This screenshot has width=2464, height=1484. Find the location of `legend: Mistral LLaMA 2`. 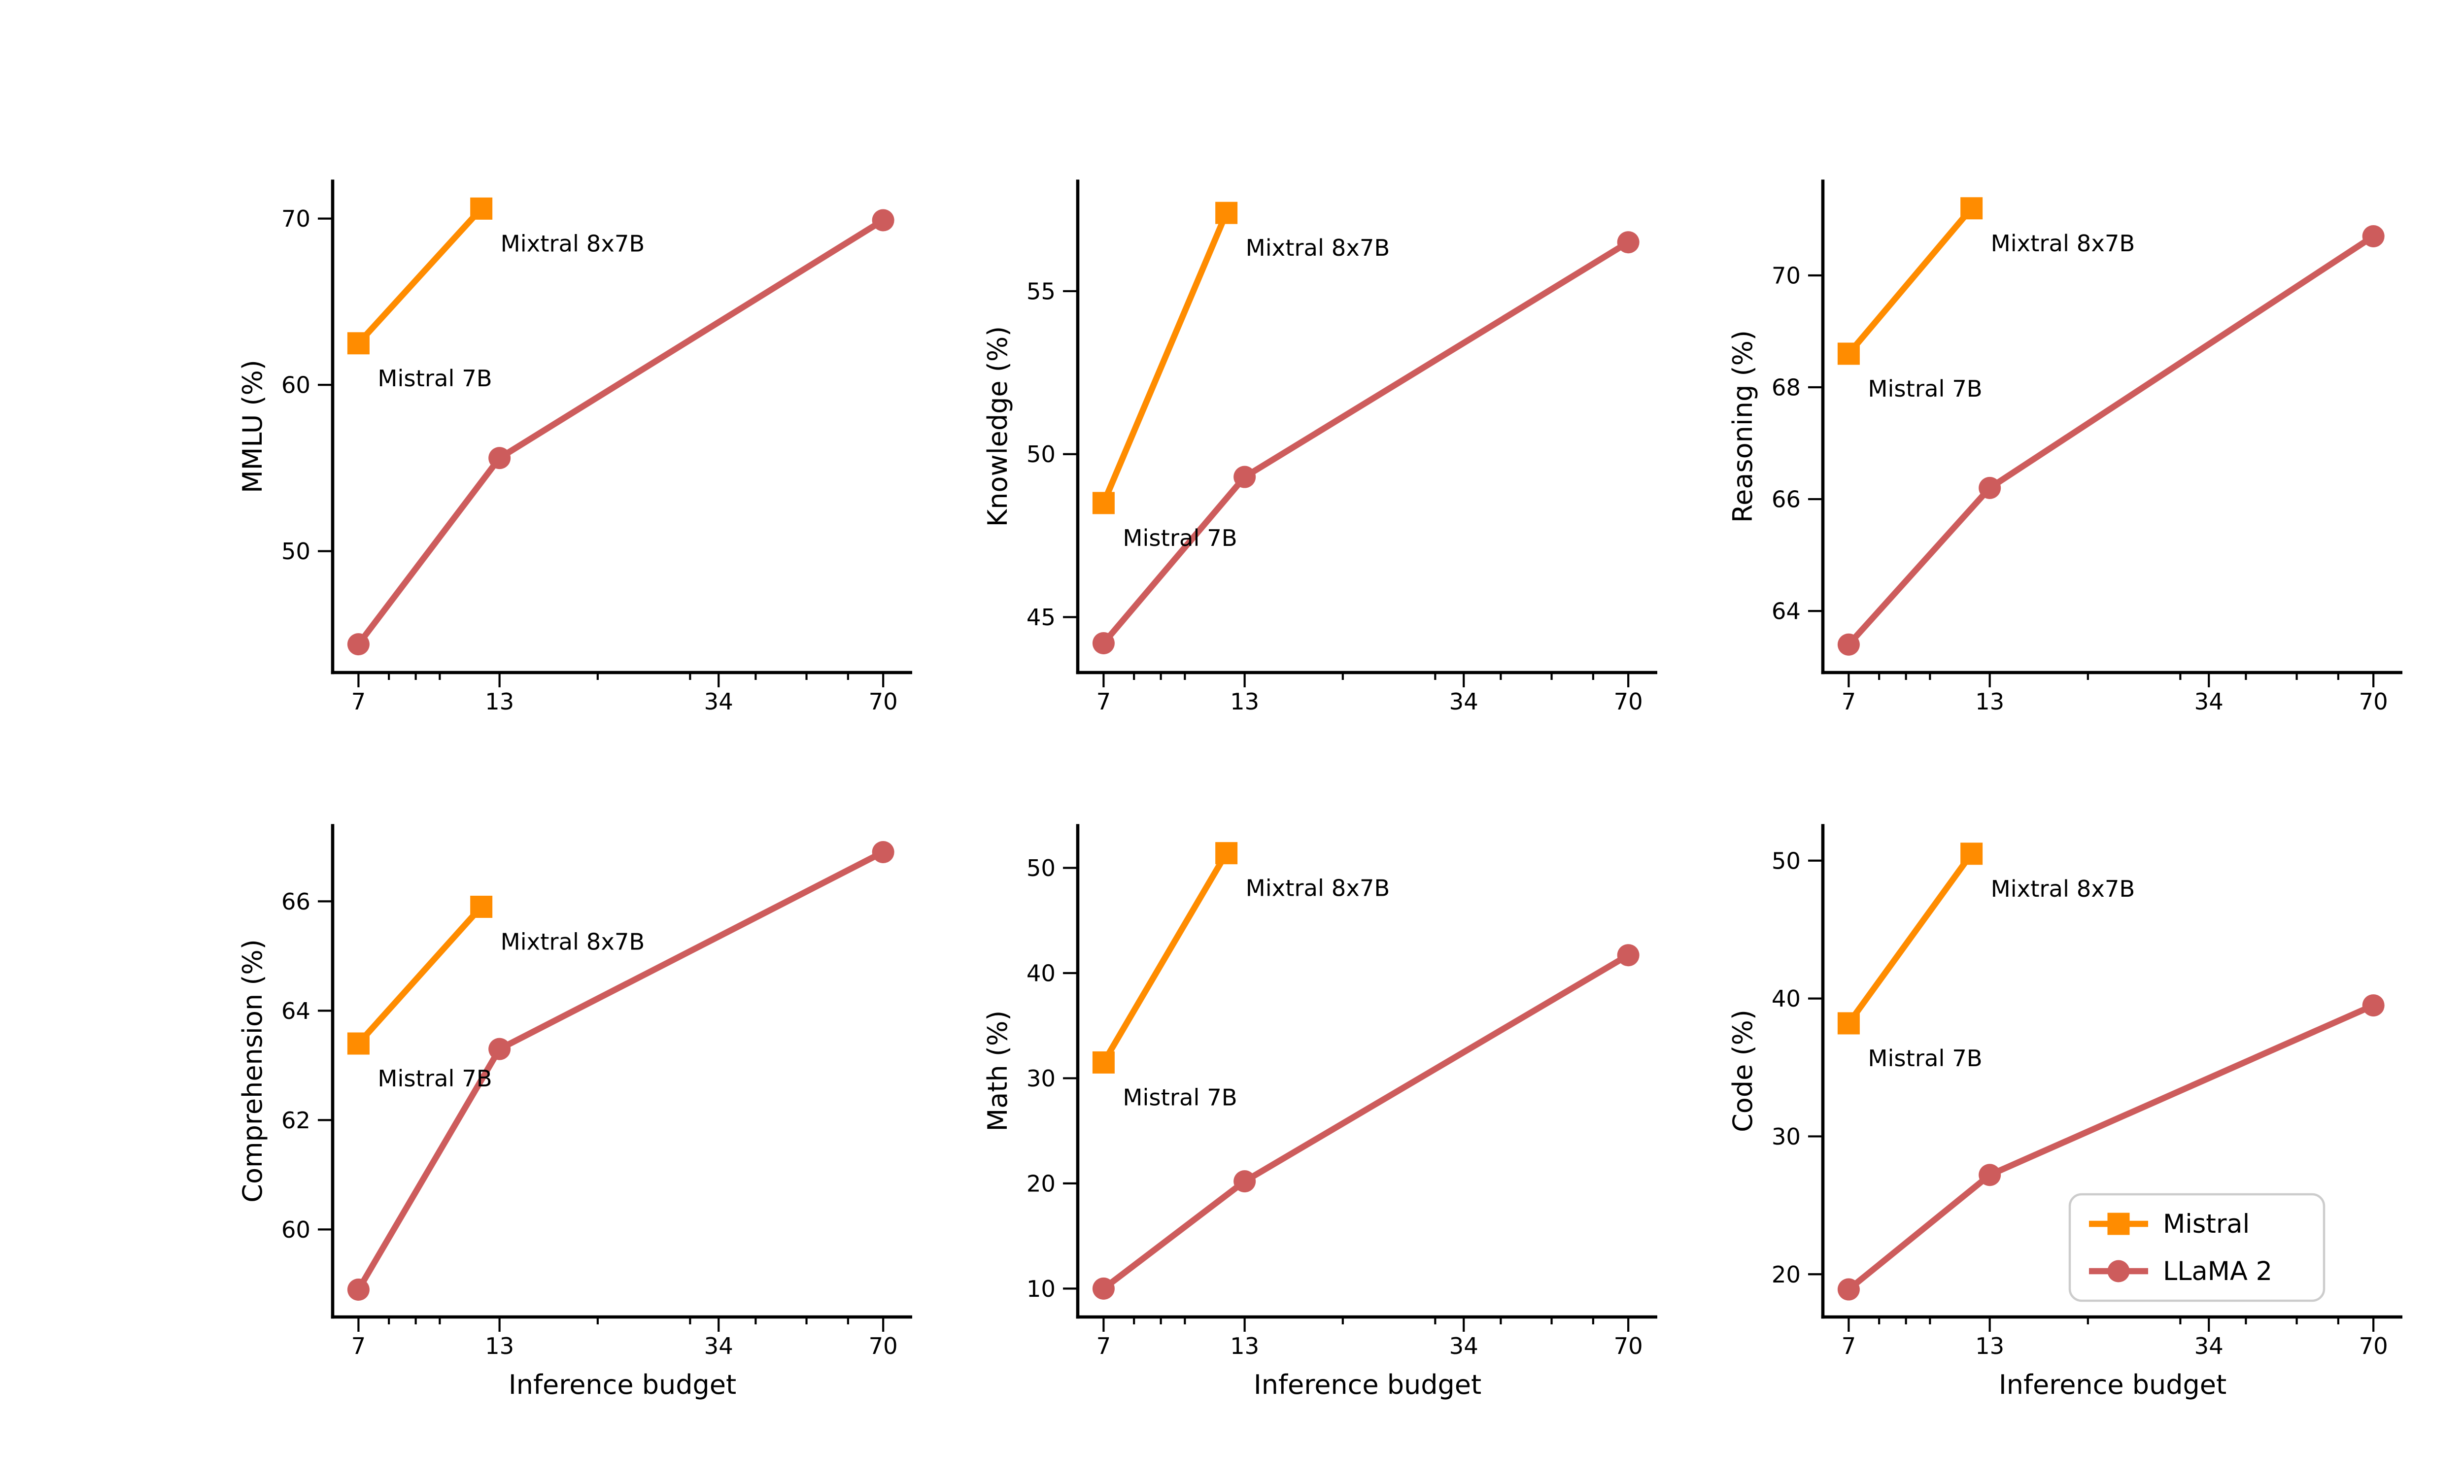

legend: Mistral LLaMA 2 is located at coordinates (2197, 1247).